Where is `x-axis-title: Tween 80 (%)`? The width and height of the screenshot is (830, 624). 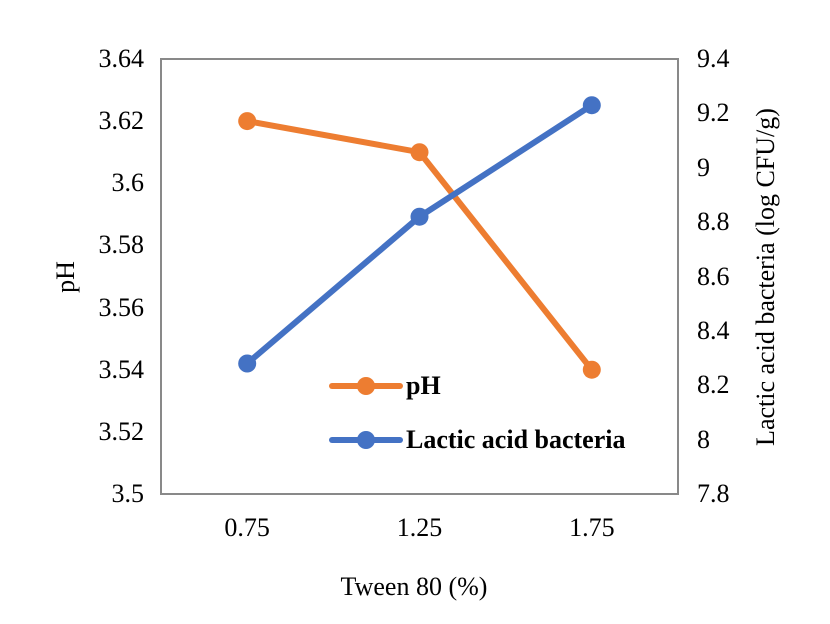
x-axis-title: Tween 80 (%) is located at coordinates (414, 586).